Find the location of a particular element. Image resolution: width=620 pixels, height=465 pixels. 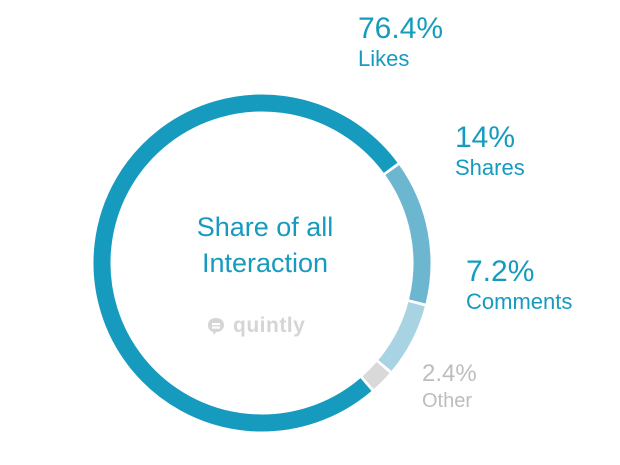

callout-comments: 7.2% Comments is located at coordinates (519, 285).